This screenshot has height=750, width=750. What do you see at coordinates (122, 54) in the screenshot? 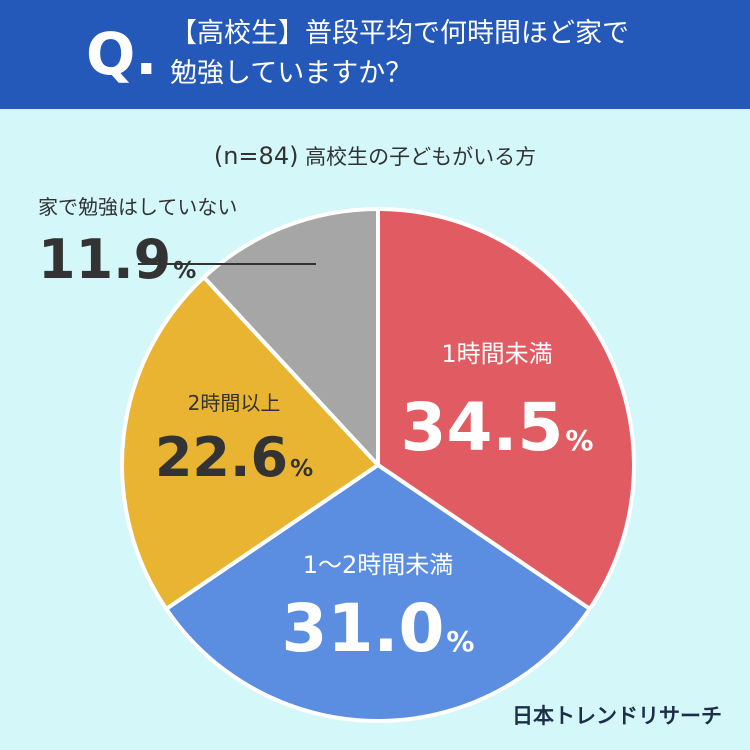
I see `question-mark: Q.` at bounding box center [122, 54].